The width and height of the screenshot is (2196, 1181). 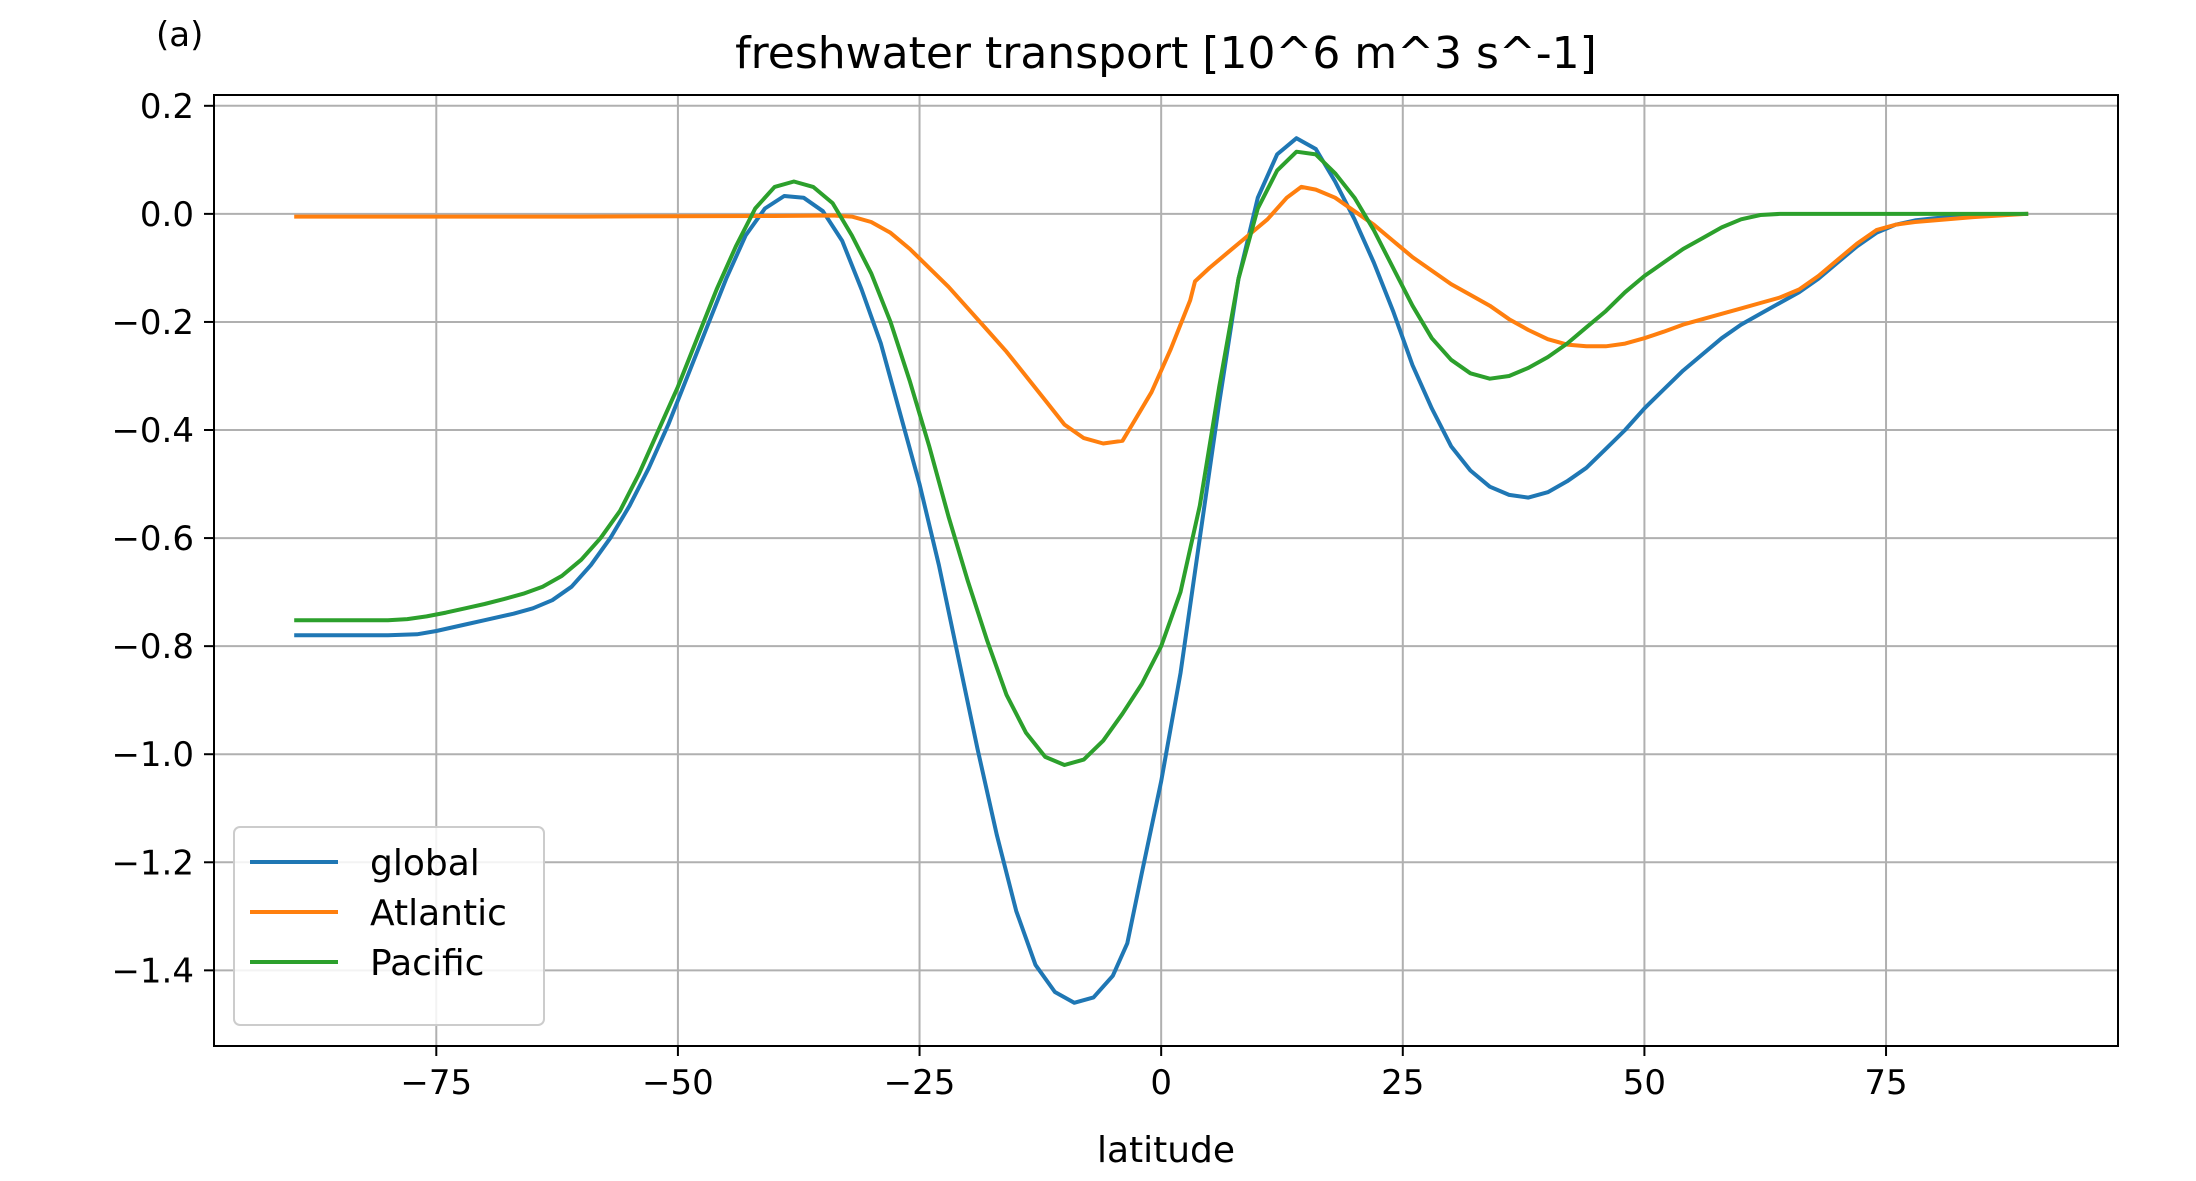 I want to click on y-tick-label: −0.6, so click(x=152, y=539).